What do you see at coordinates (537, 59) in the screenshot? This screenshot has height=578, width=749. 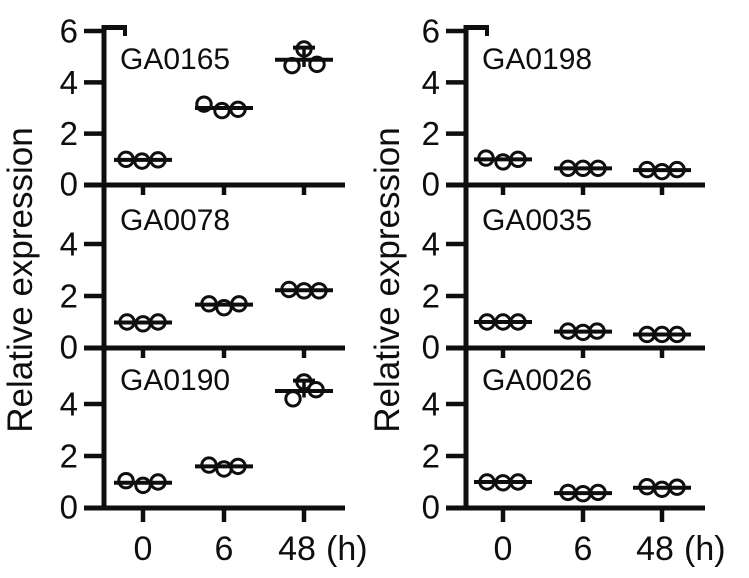 I see `panel-title: GA0198` at bounding box center [537, 59].